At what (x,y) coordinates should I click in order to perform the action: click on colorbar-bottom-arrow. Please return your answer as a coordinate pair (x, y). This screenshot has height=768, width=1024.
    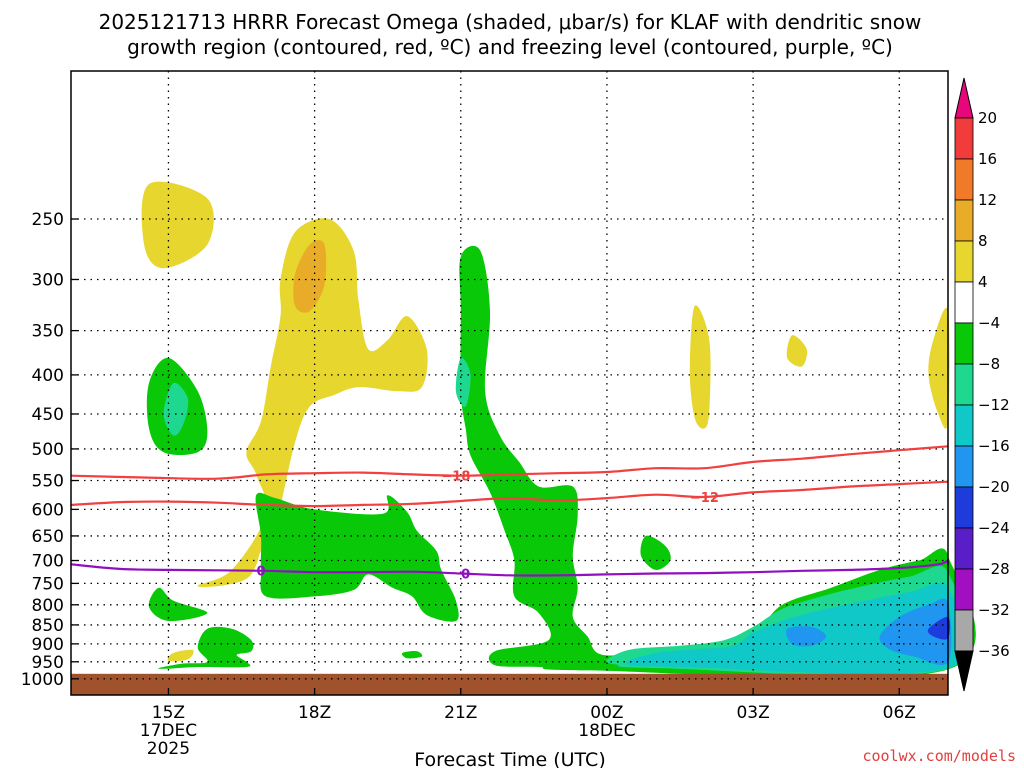
    Looking at the image, I should click on (964, 671).